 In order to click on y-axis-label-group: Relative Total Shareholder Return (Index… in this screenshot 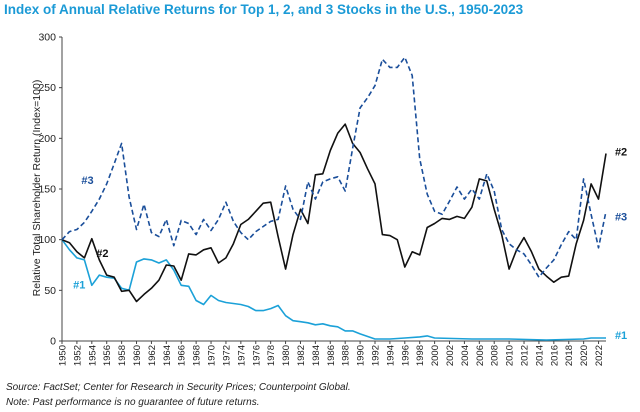, I will do `click(37, 188)`.